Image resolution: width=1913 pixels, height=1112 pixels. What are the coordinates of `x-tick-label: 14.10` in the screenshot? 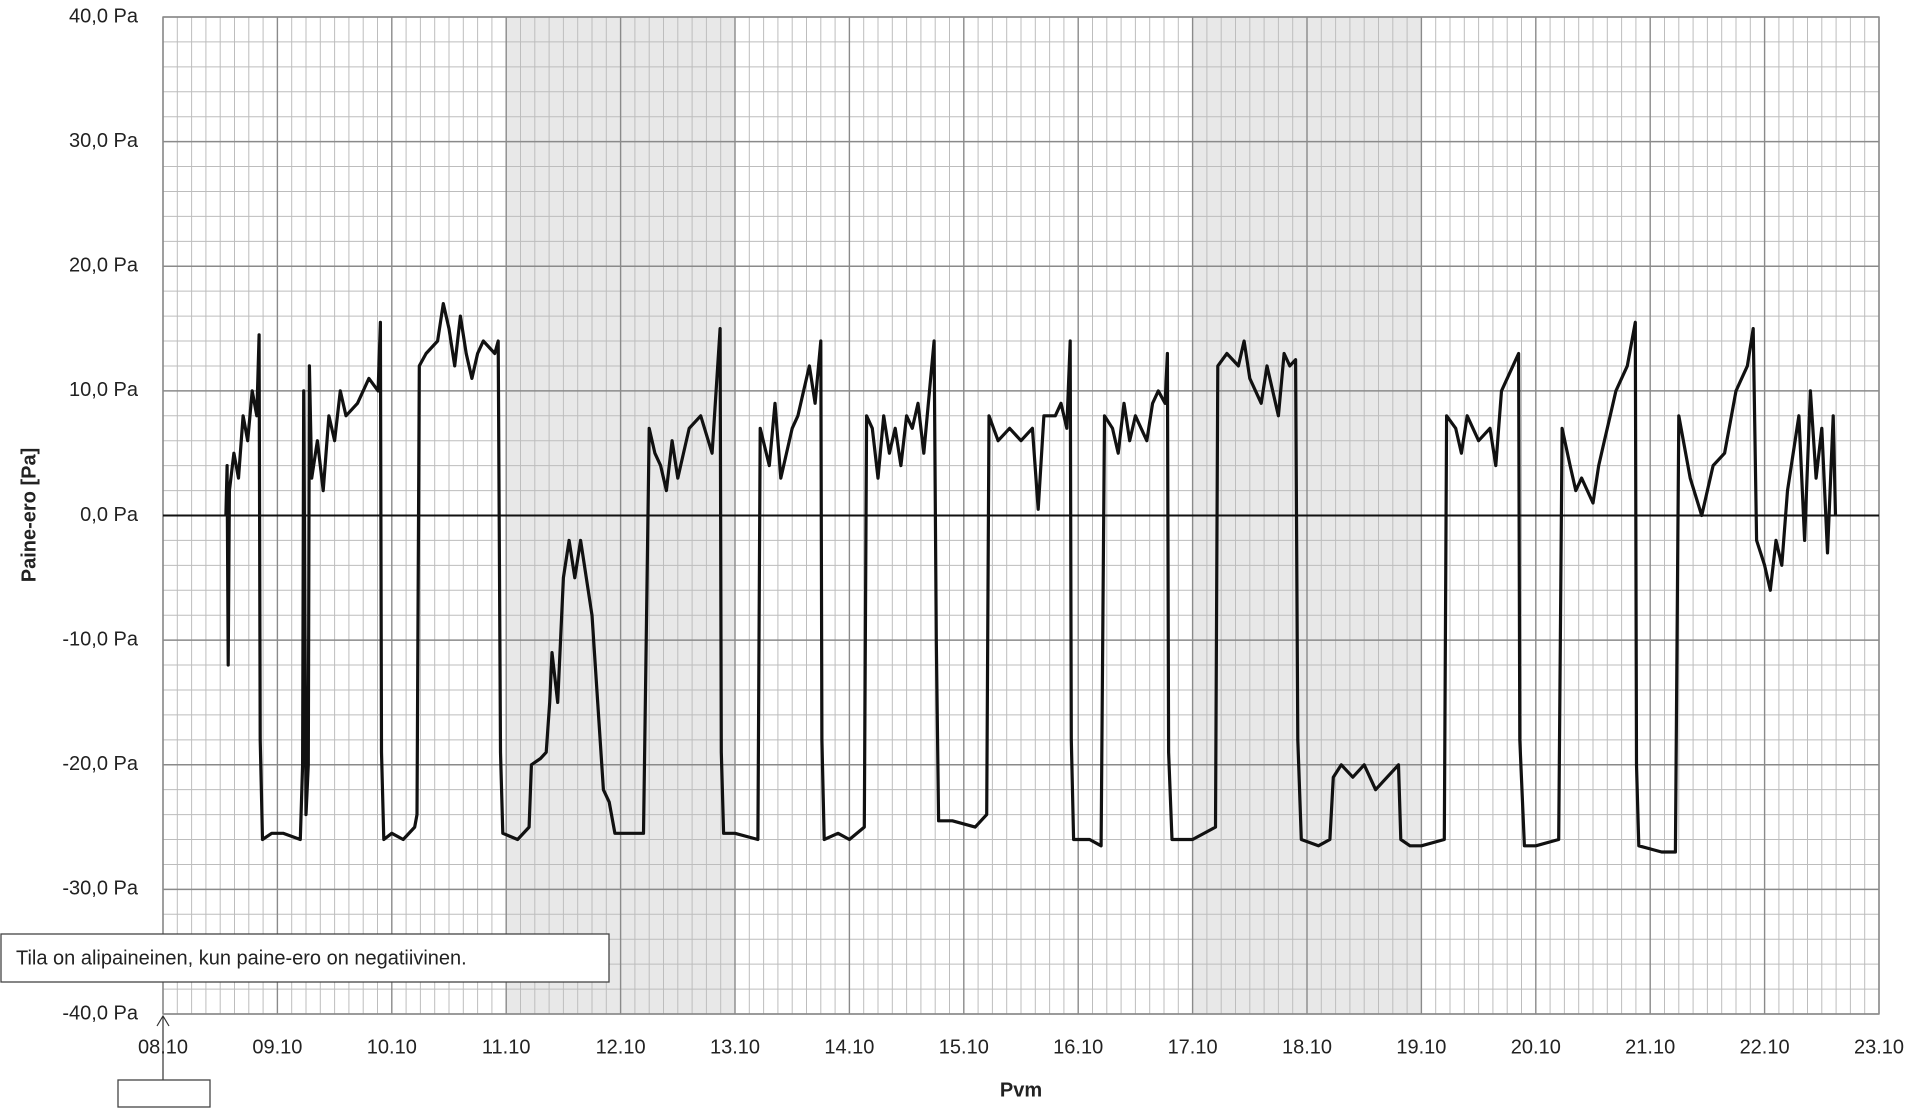 It's located at (849, 1047).